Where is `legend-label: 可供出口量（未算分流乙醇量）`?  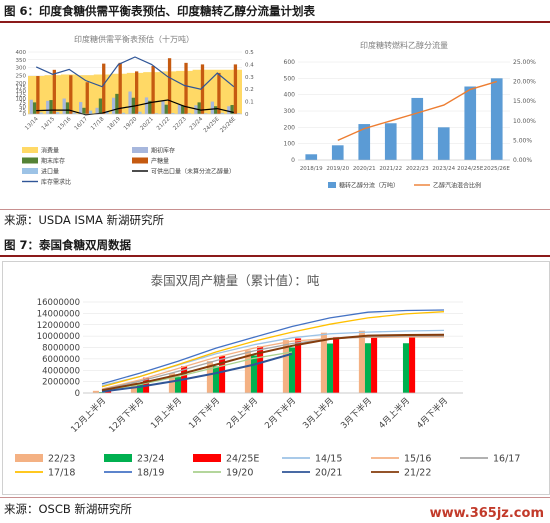 legend-label: 可供出口量（未算分流乙醇量） is located at coordinates (193, 172).